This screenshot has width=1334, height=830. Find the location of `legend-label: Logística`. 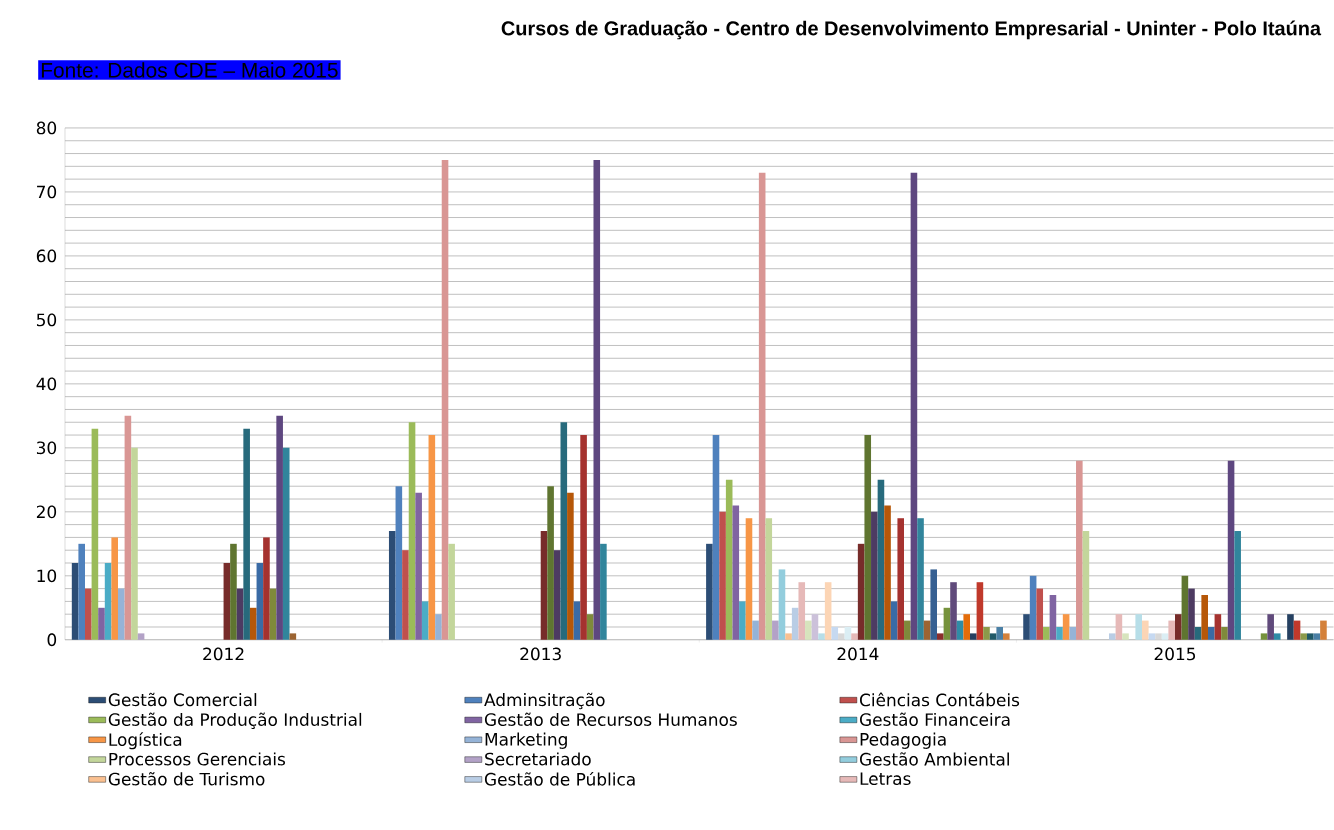

legend-label: Logística is located at coordinates (145, 741).